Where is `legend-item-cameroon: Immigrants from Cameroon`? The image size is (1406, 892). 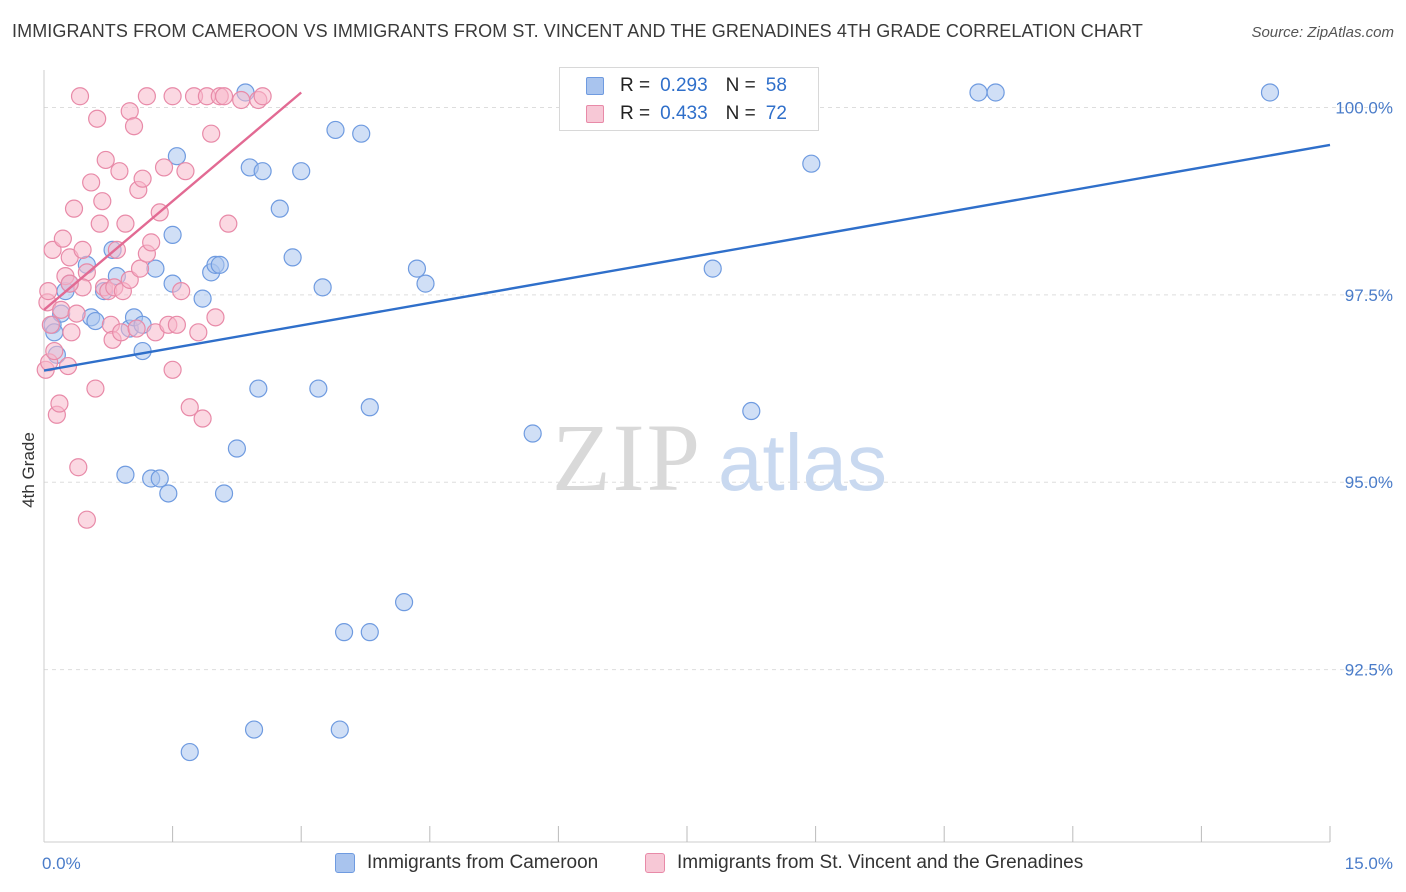 legend-item-cameroon: Immigrants from Cameroon is located at coordinates (466, 863).